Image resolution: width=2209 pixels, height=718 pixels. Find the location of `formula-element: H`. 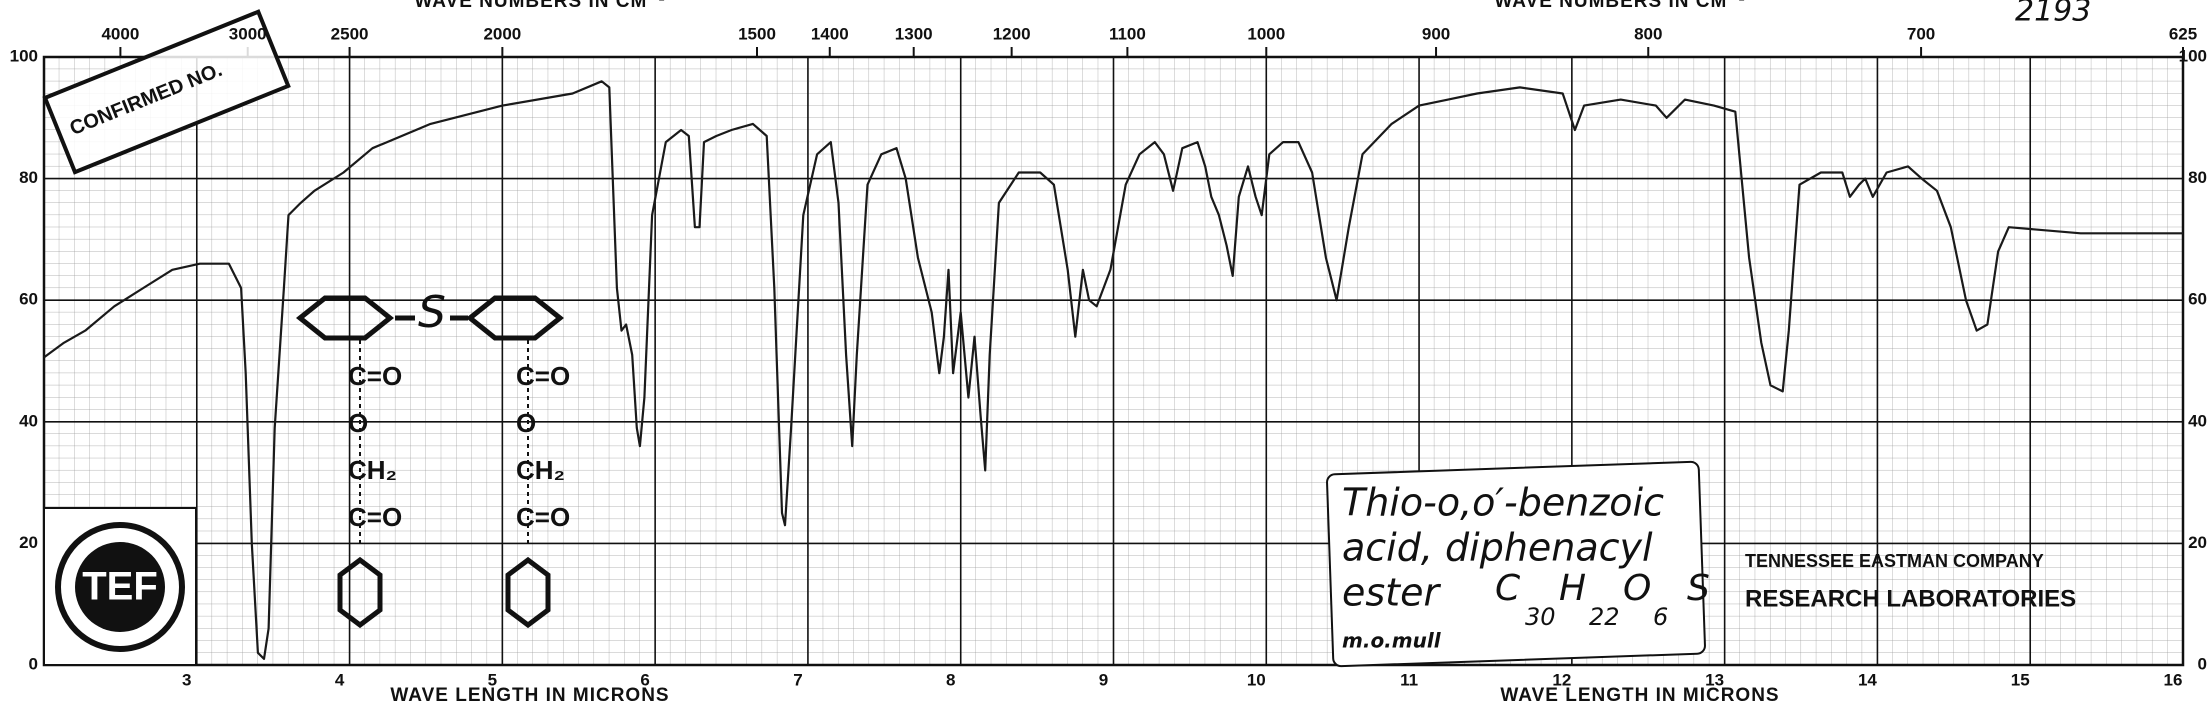

formula-element: H is located at coordinates (1572, 588).